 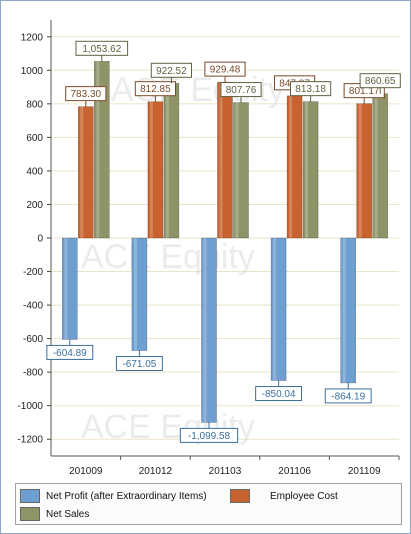 I want to click on y-tick-label: 0, so click(x=40, y=239).